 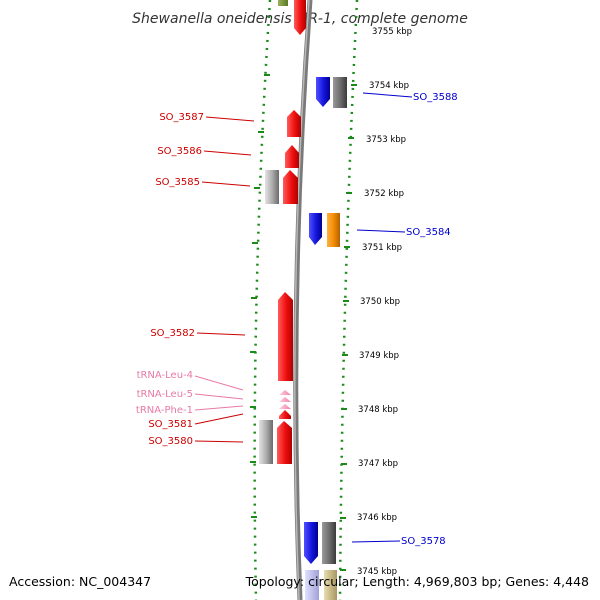 I want to click on feature-label: SO_3586, so click(x=179, y=151).